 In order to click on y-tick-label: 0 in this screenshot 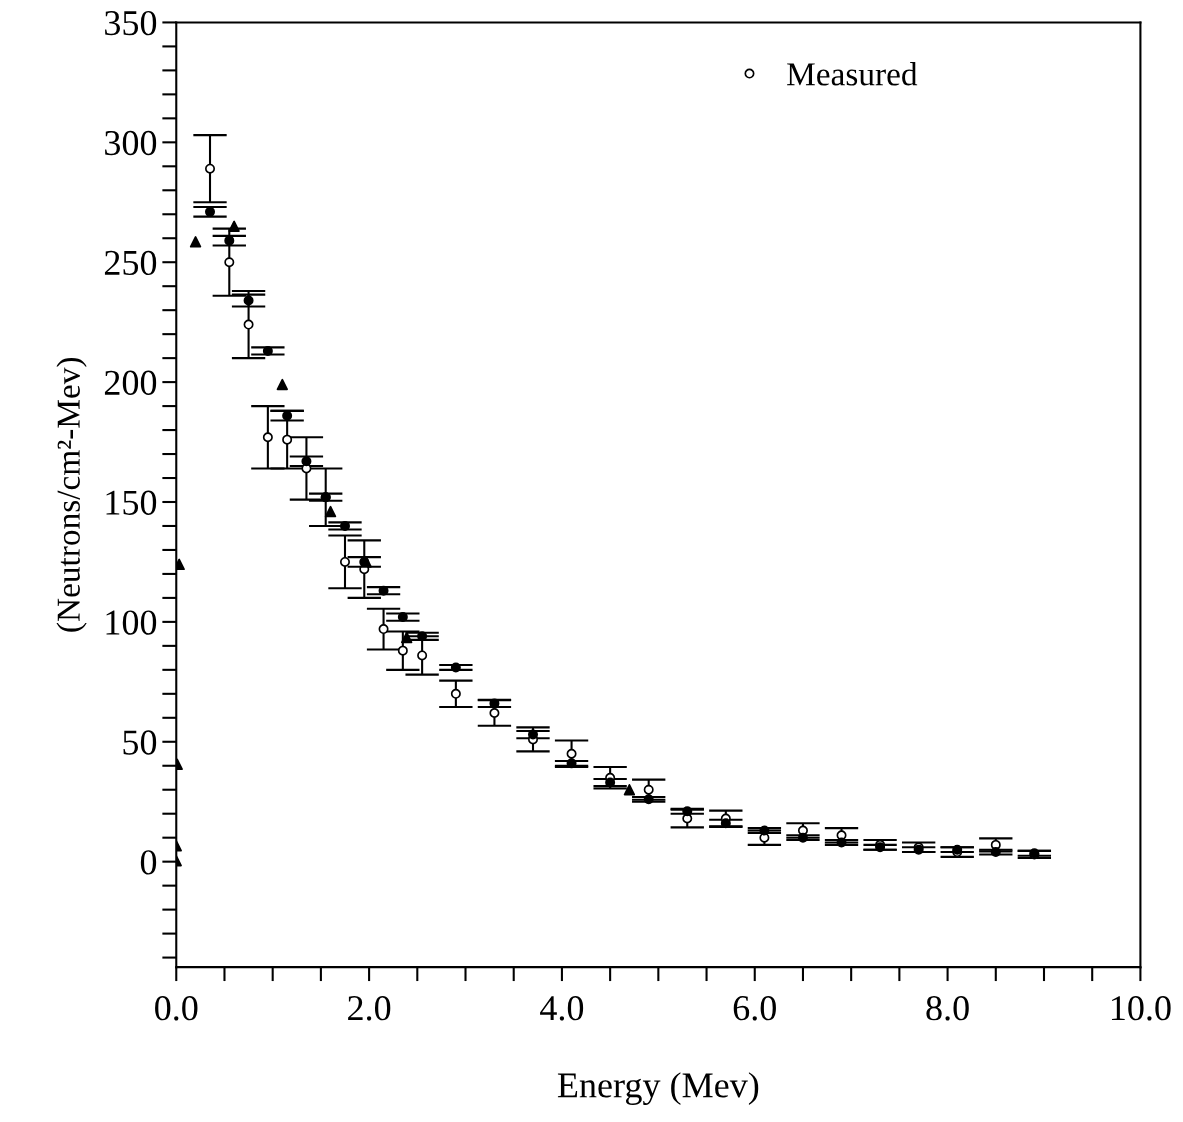, I will do `click(148, 862)`.